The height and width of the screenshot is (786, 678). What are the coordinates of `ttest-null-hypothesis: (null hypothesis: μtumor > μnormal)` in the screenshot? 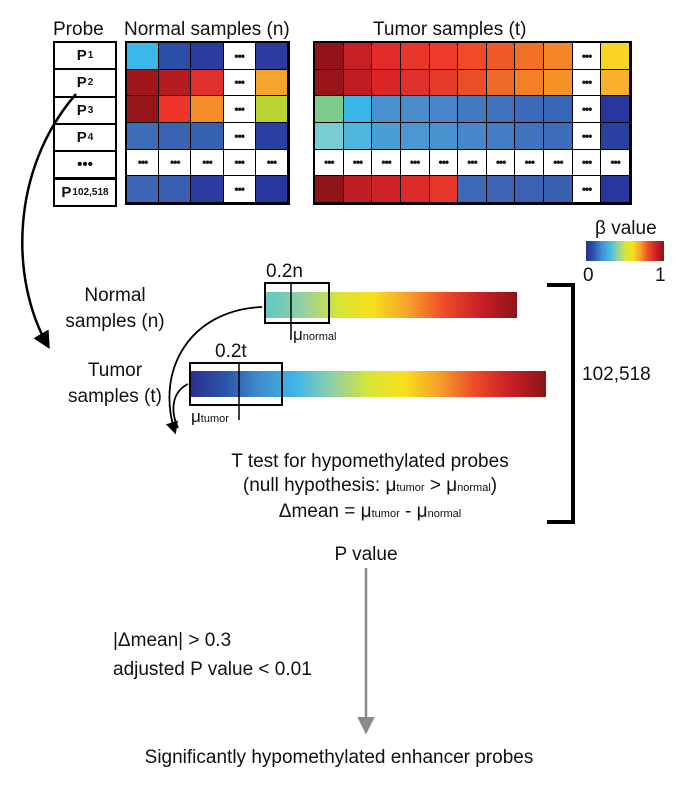 It's located at (370, 485).